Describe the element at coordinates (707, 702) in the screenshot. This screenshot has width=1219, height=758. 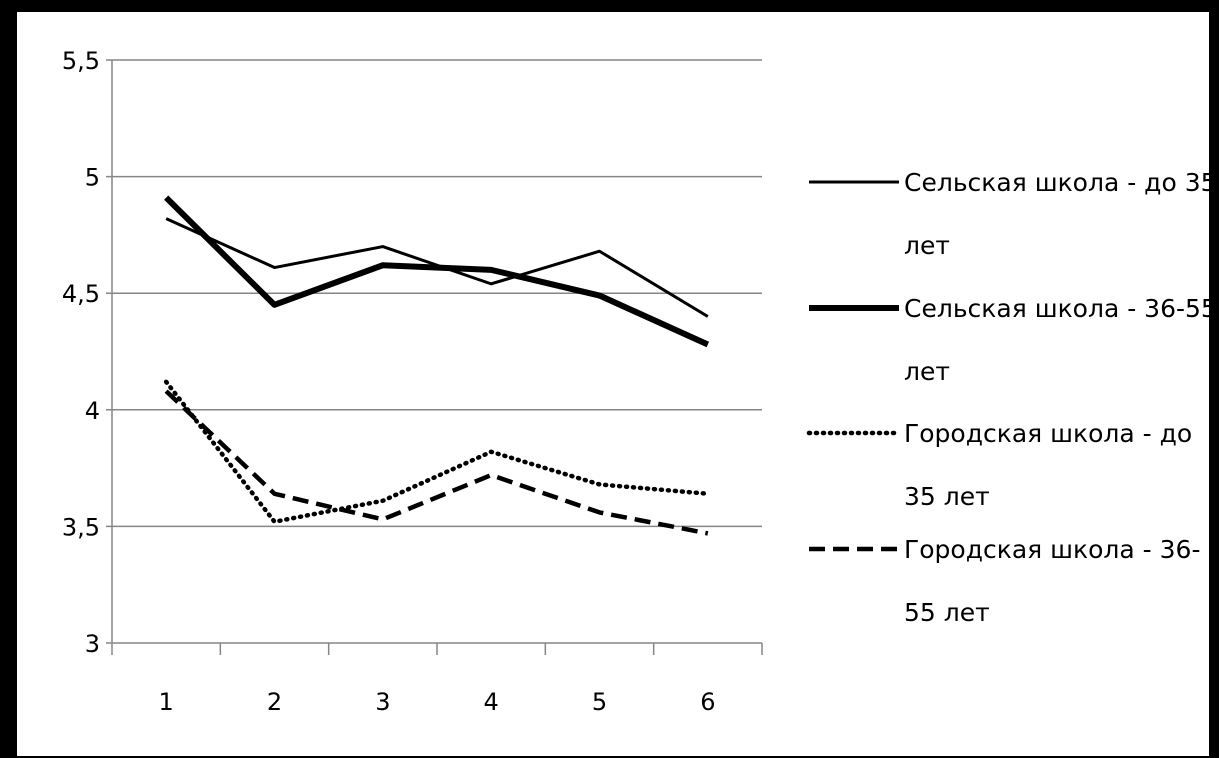
I see `x-tick-label: 6` at that location.